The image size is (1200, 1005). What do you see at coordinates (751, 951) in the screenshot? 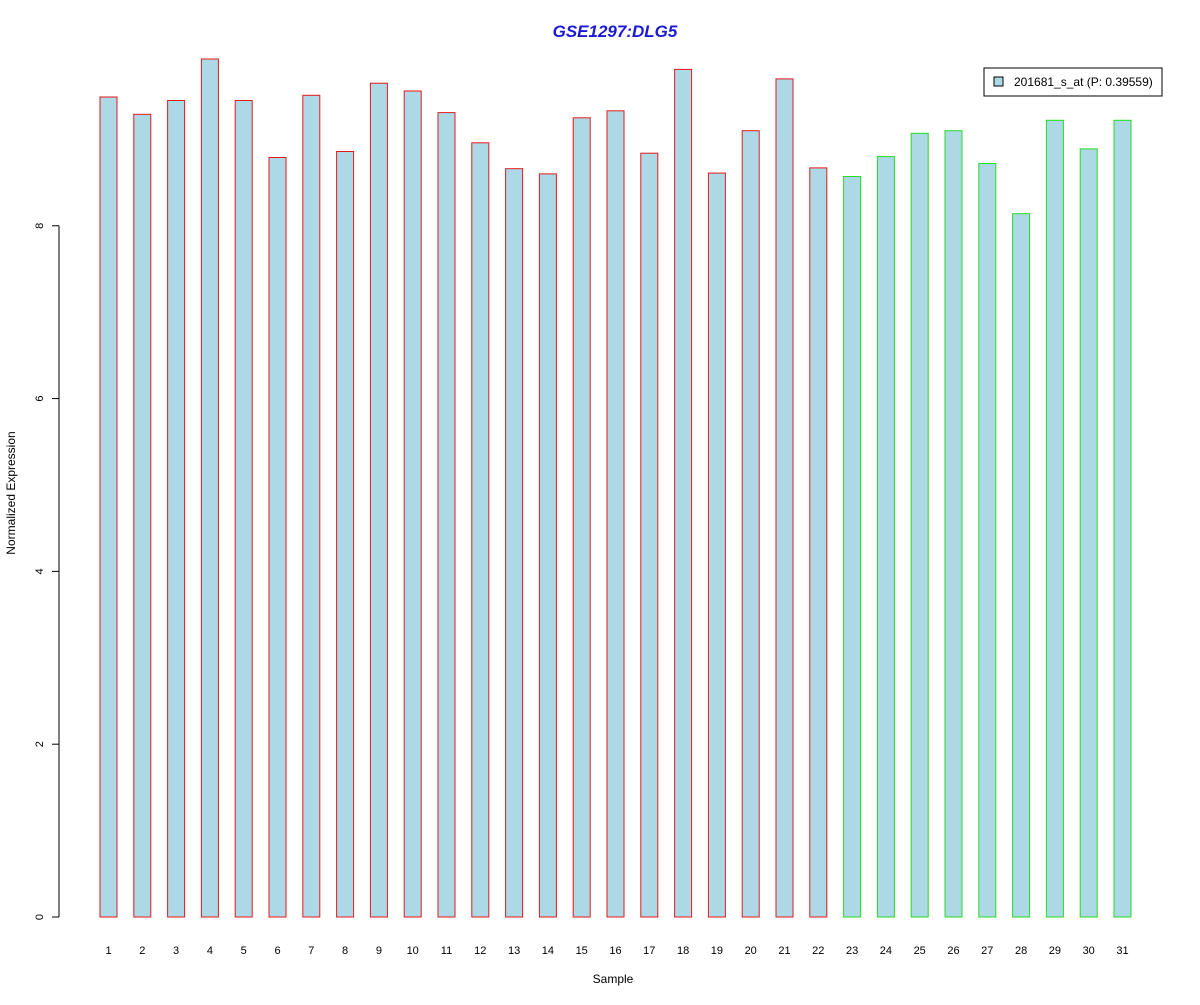
I see `x-tick-label: 20` at bounding box center [751, 951].